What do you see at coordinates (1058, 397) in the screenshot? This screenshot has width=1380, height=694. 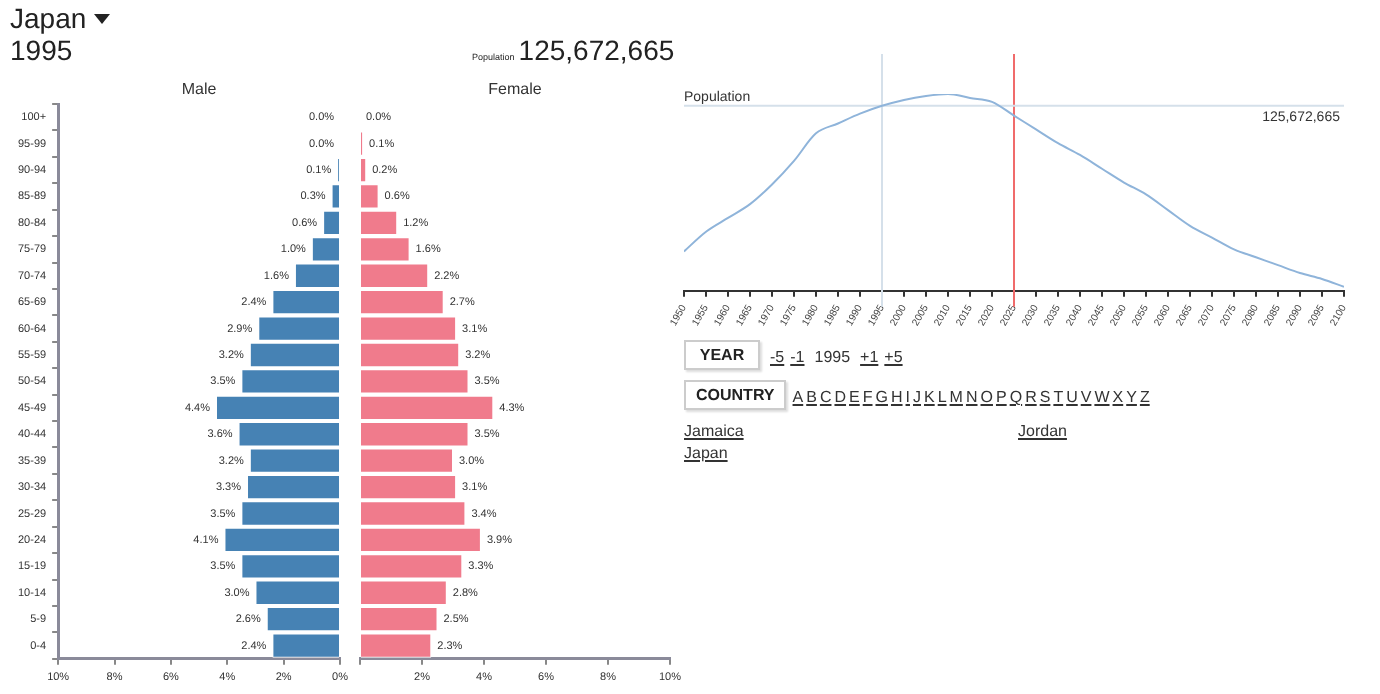 I see `text: T` at bounding box center [1058, 397].